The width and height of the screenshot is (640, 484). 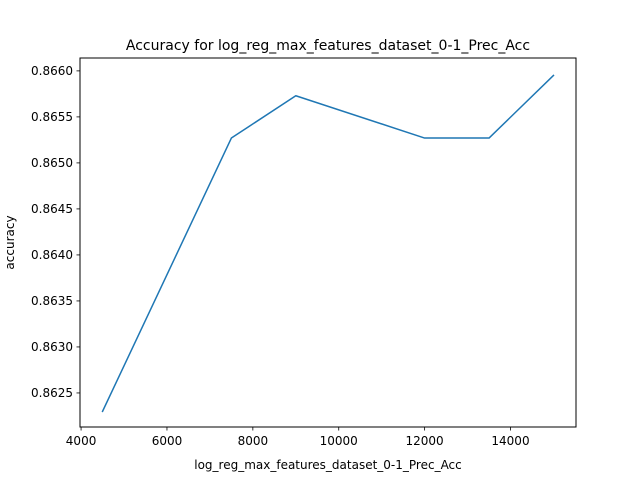 I want to click on y-tick-label: 0.8635, so click(x=52, y=301).